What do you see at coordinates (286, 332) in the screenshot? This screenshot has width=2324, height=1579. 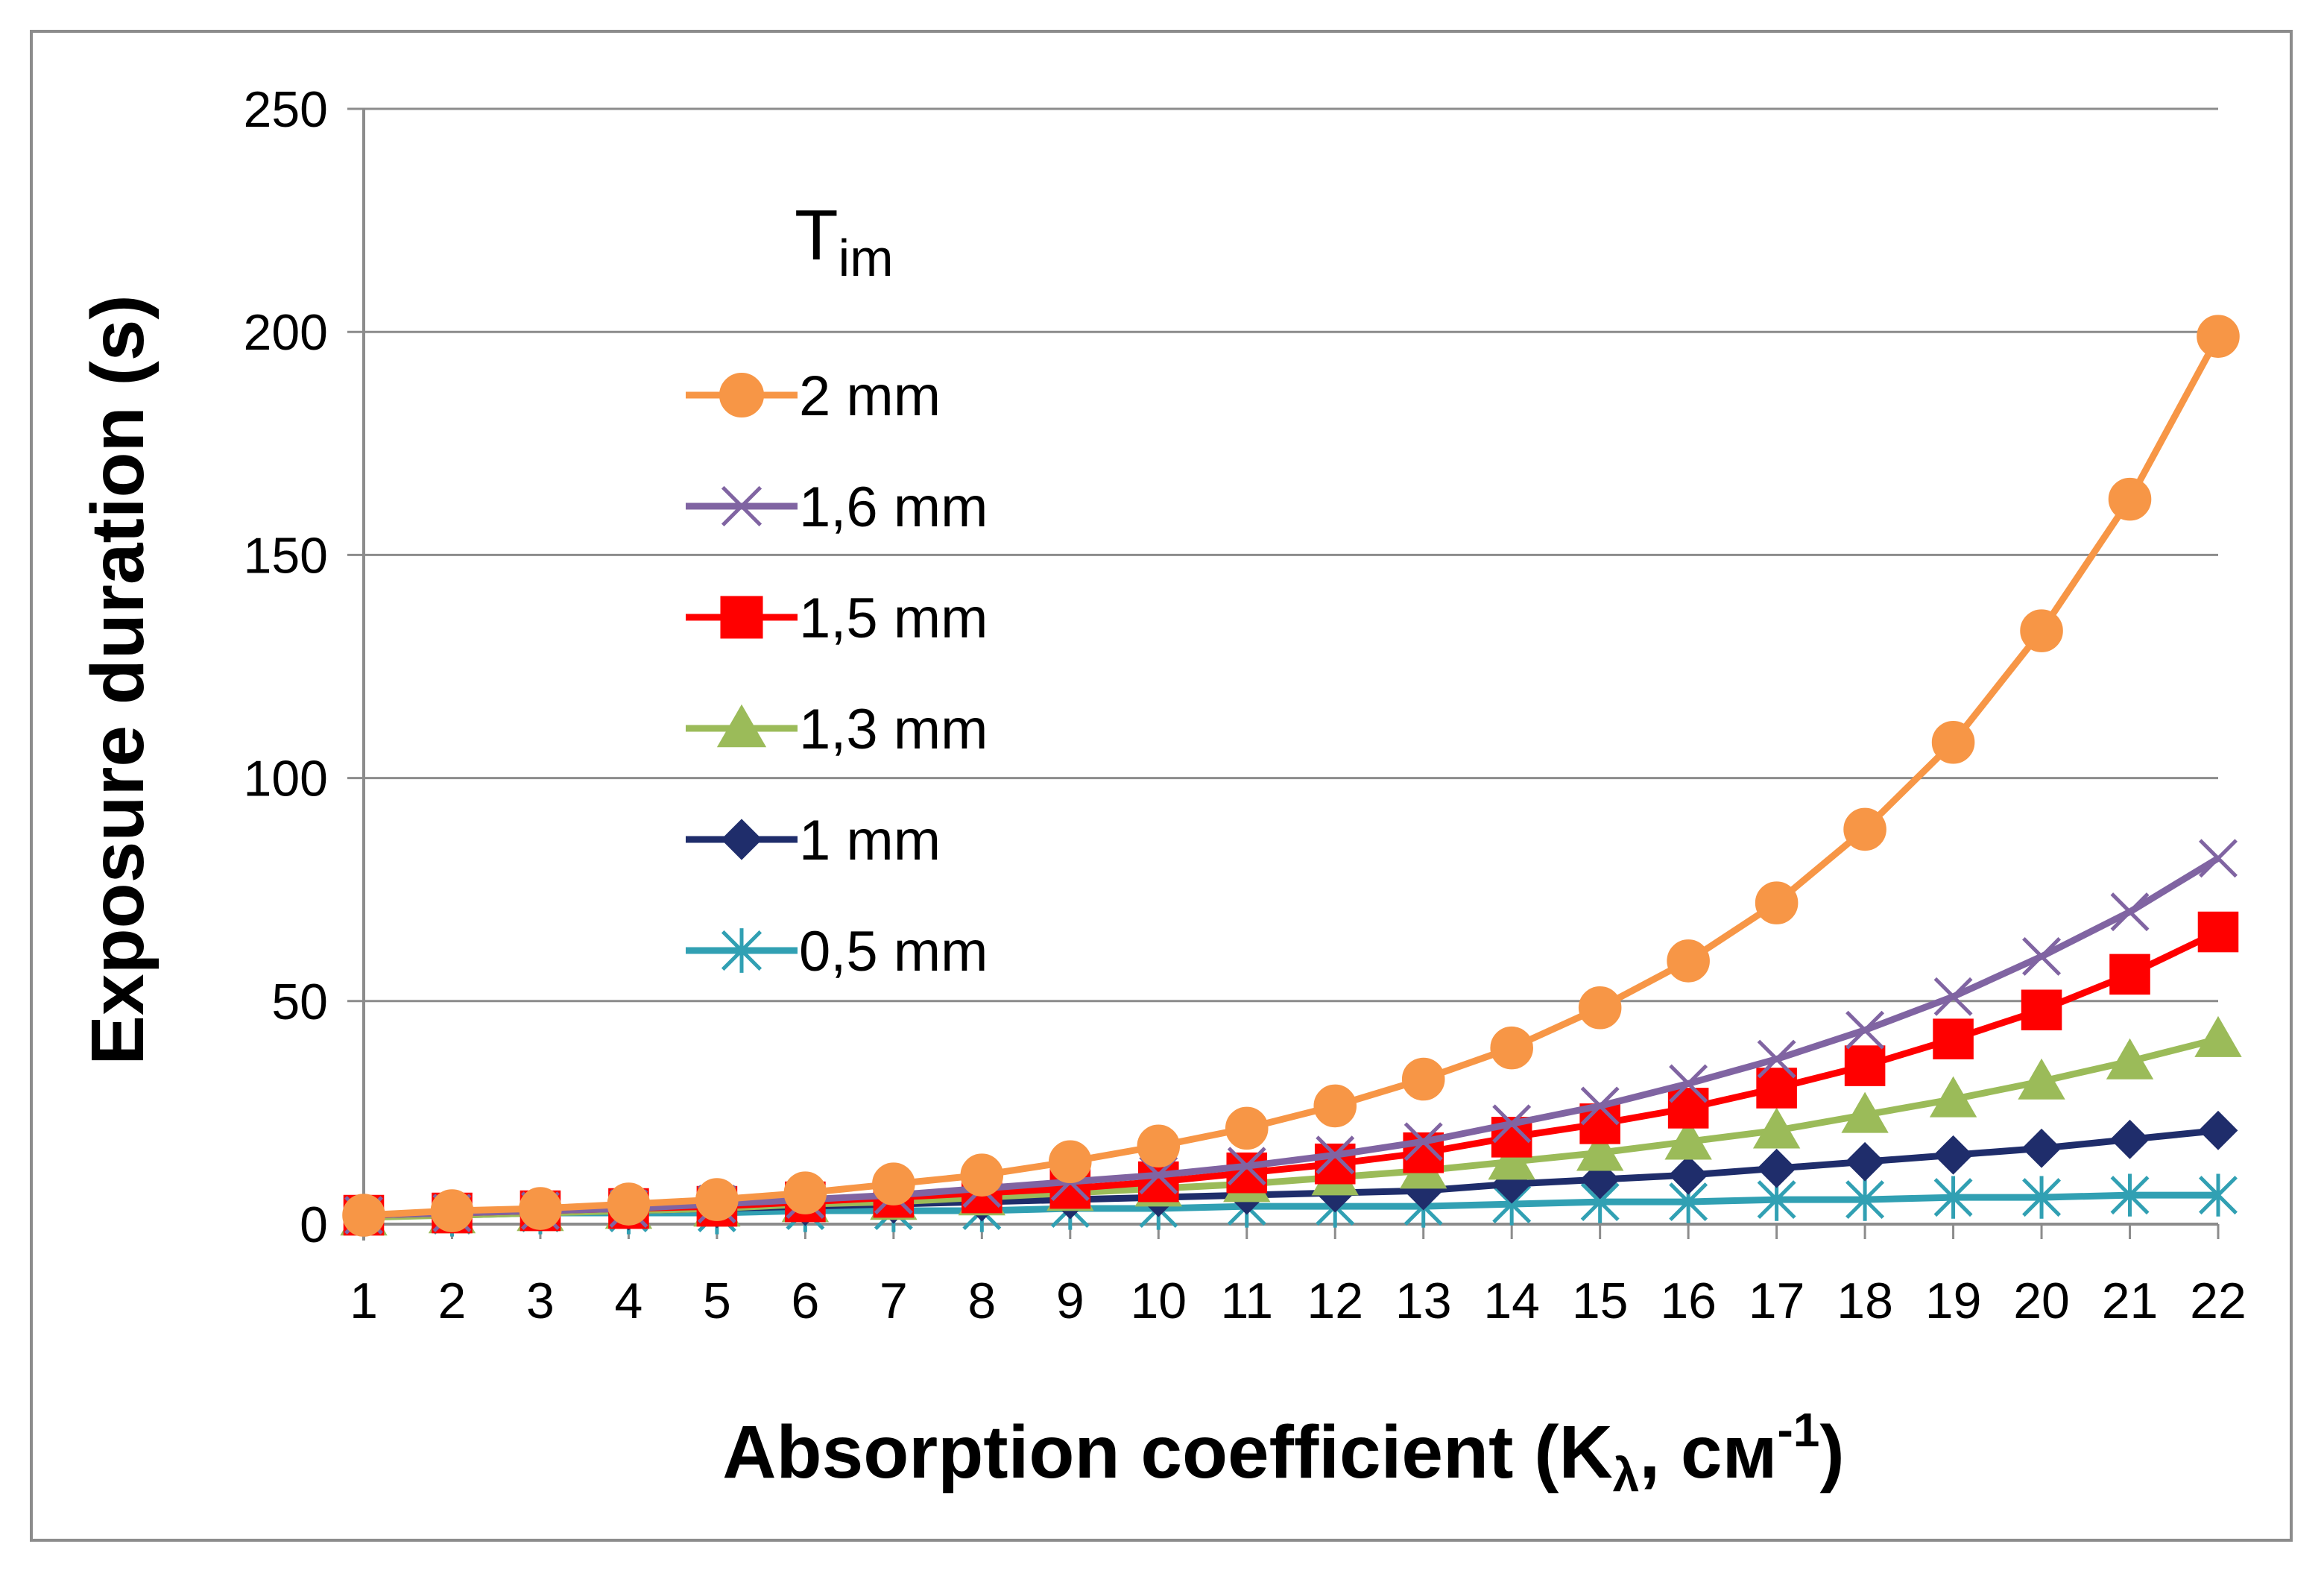 I see `y-tick-label: 200` at bounding box center [286, 332].